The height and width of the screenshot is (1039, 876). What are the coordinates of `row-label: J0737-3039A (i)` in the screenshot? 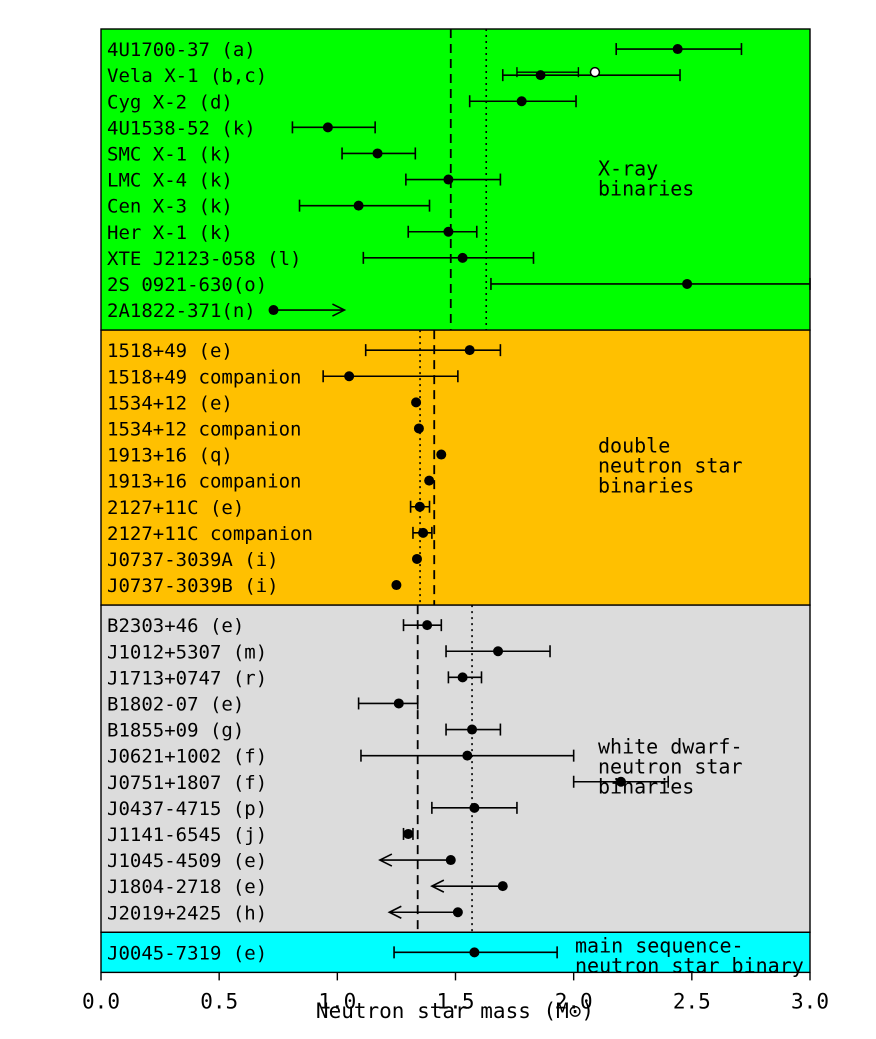 It's located at (193, 560).